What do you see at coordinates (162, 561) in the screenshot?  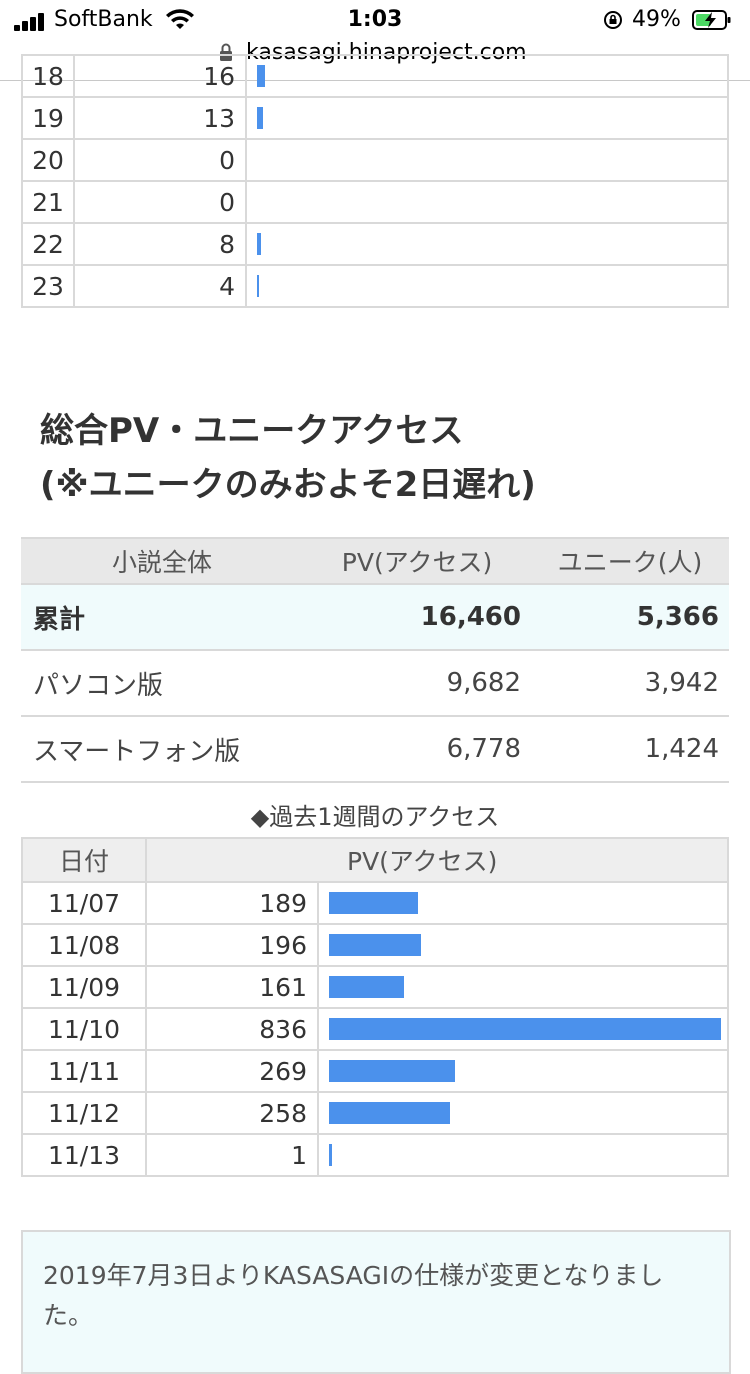 I see `header-novel-total: 小説全体` at bounding box center [162, 561].